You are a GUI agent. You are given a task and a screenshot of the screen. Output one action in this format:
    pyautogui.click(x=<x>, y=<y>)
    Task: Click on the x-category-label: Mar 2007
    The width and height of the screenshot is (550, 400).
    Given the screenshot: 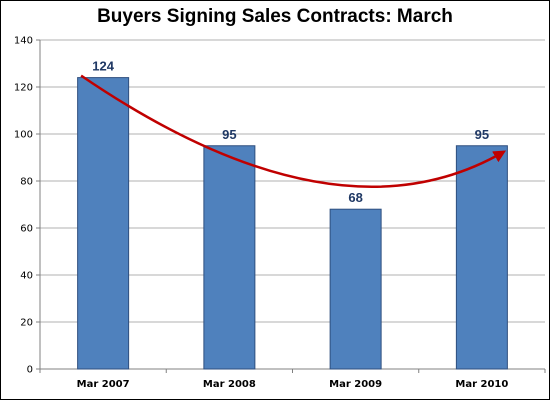 What is the action you would take?
    pyautogui.click(x=103, y=384)
    